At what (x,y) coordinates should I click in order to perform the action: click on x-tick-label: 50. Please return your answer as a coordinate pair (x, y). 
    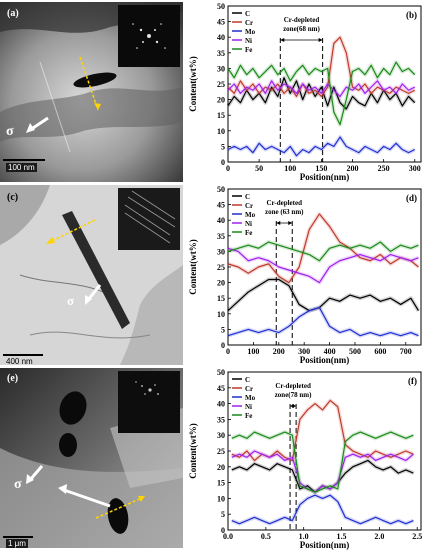
    Looking at the image, I should click on (259, 168).